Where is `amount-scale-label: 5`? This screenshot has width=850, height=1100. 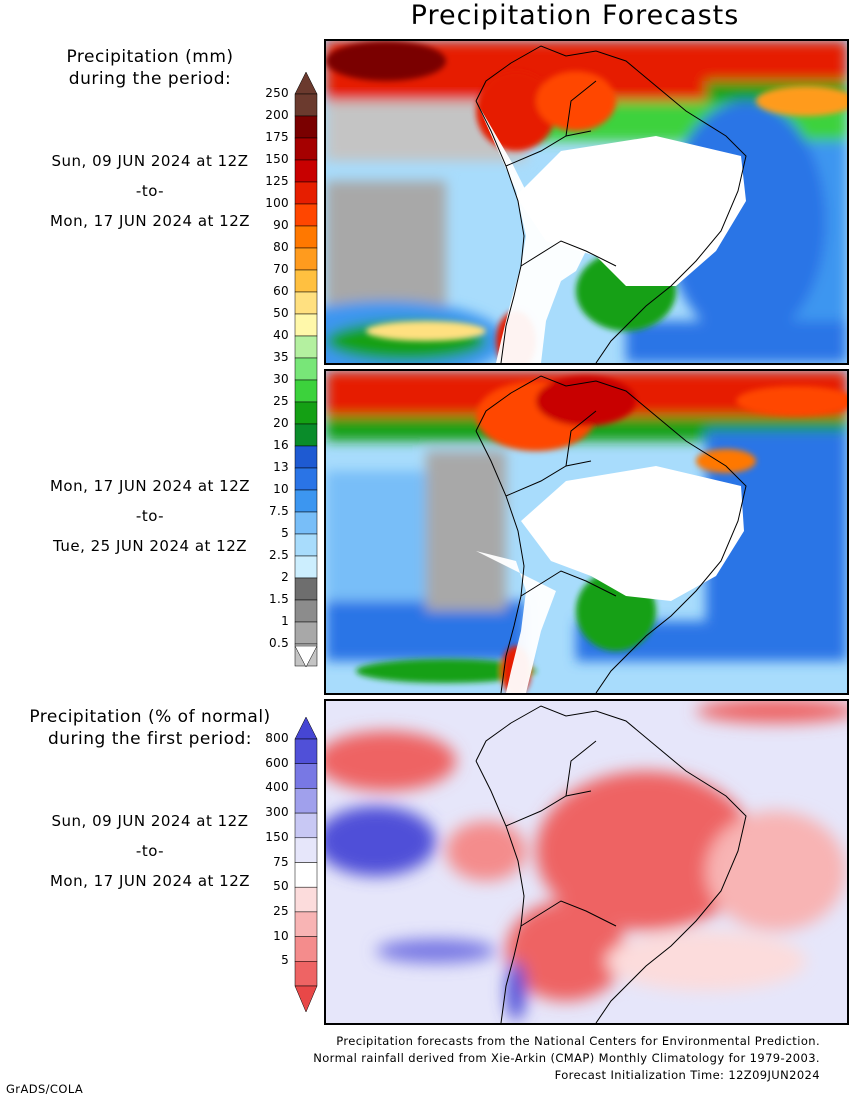
amount-scale-label: 5 is located at coordinates (285, 533).